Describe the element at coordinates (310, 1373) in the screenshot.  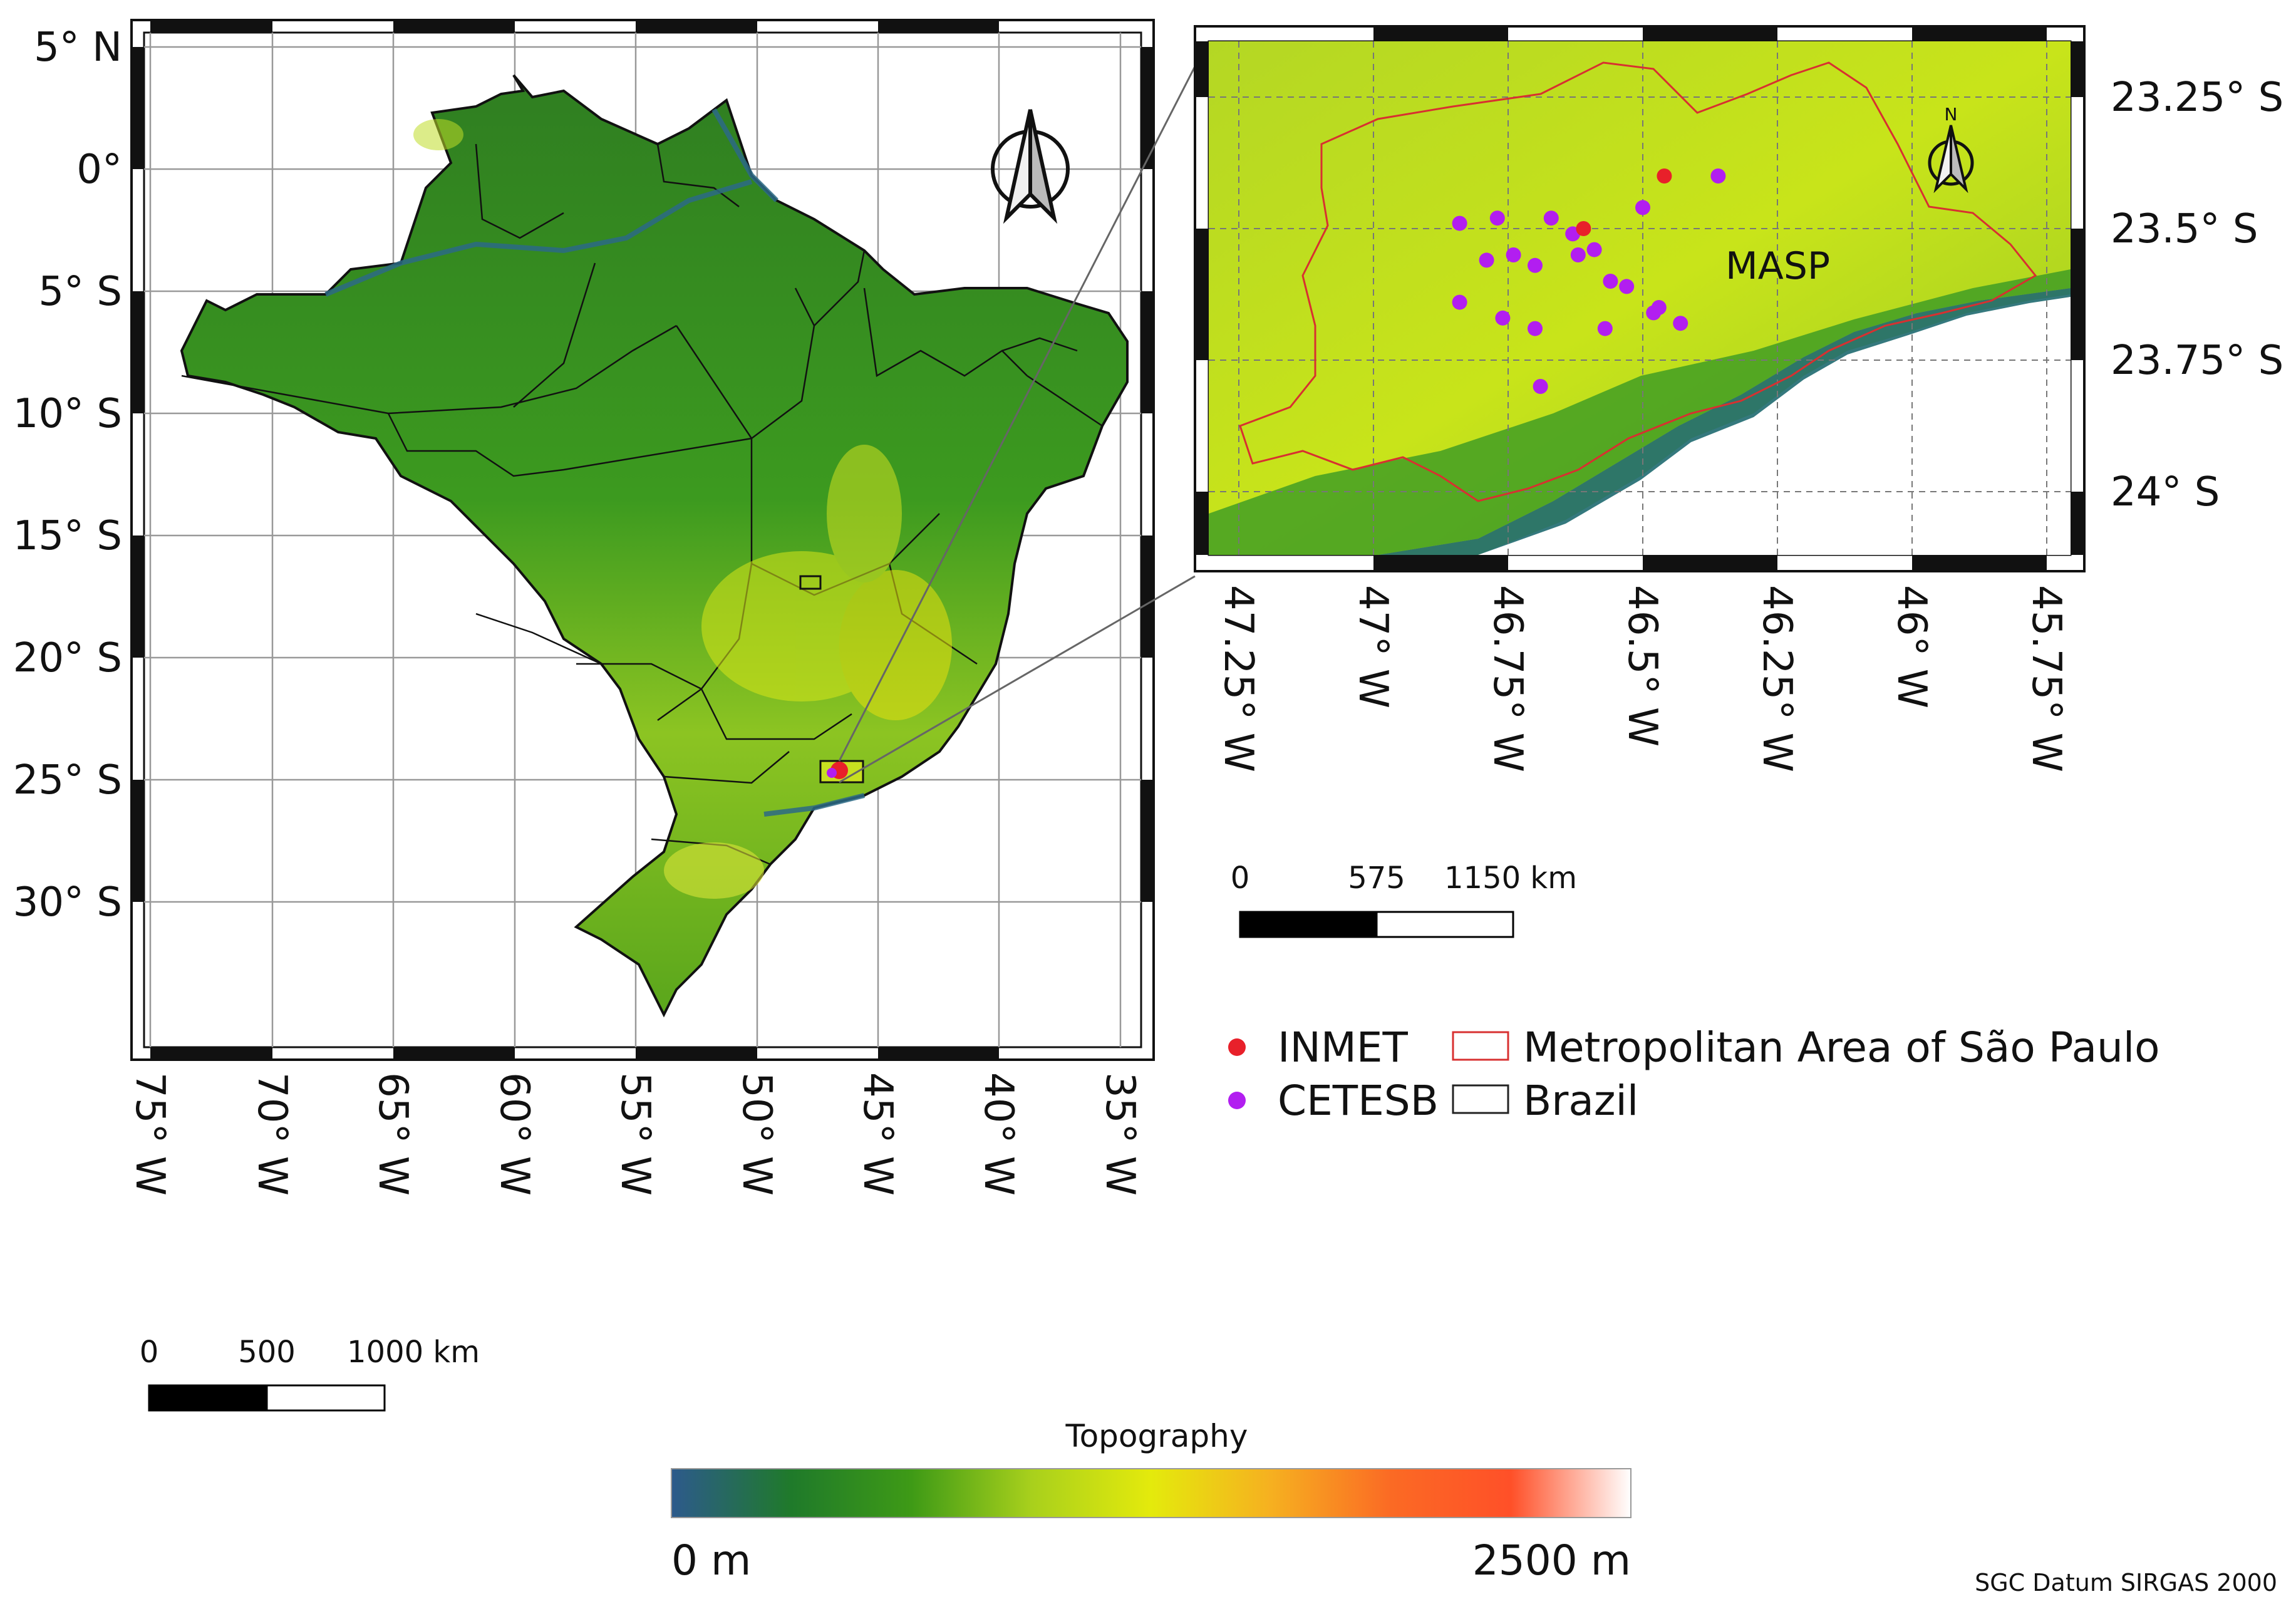
I see `main-scale-bar: 0 500 1000 km` at that location.